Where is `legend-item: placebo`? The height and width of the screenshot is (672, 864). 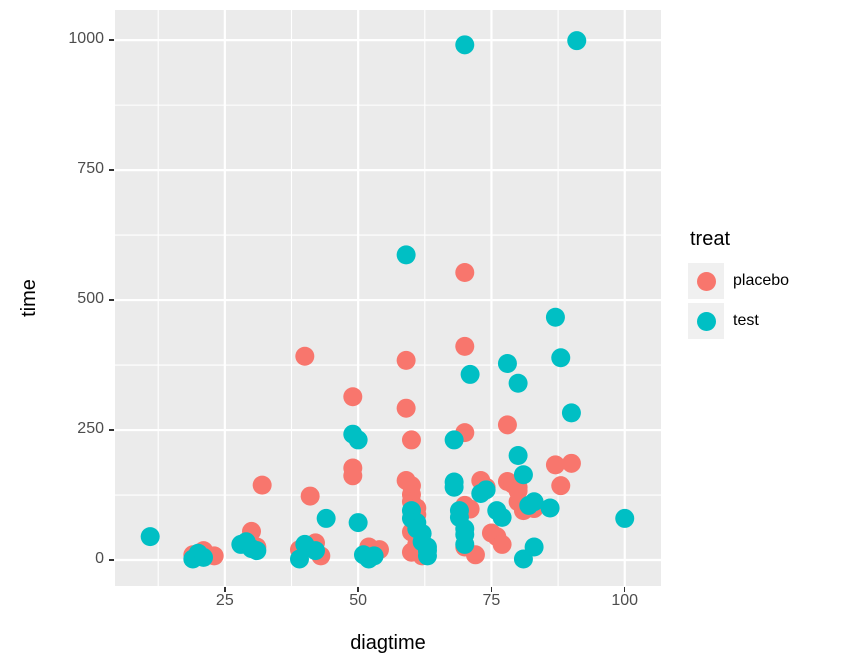
legend-item: placebo is located at coordinates (738, 281).